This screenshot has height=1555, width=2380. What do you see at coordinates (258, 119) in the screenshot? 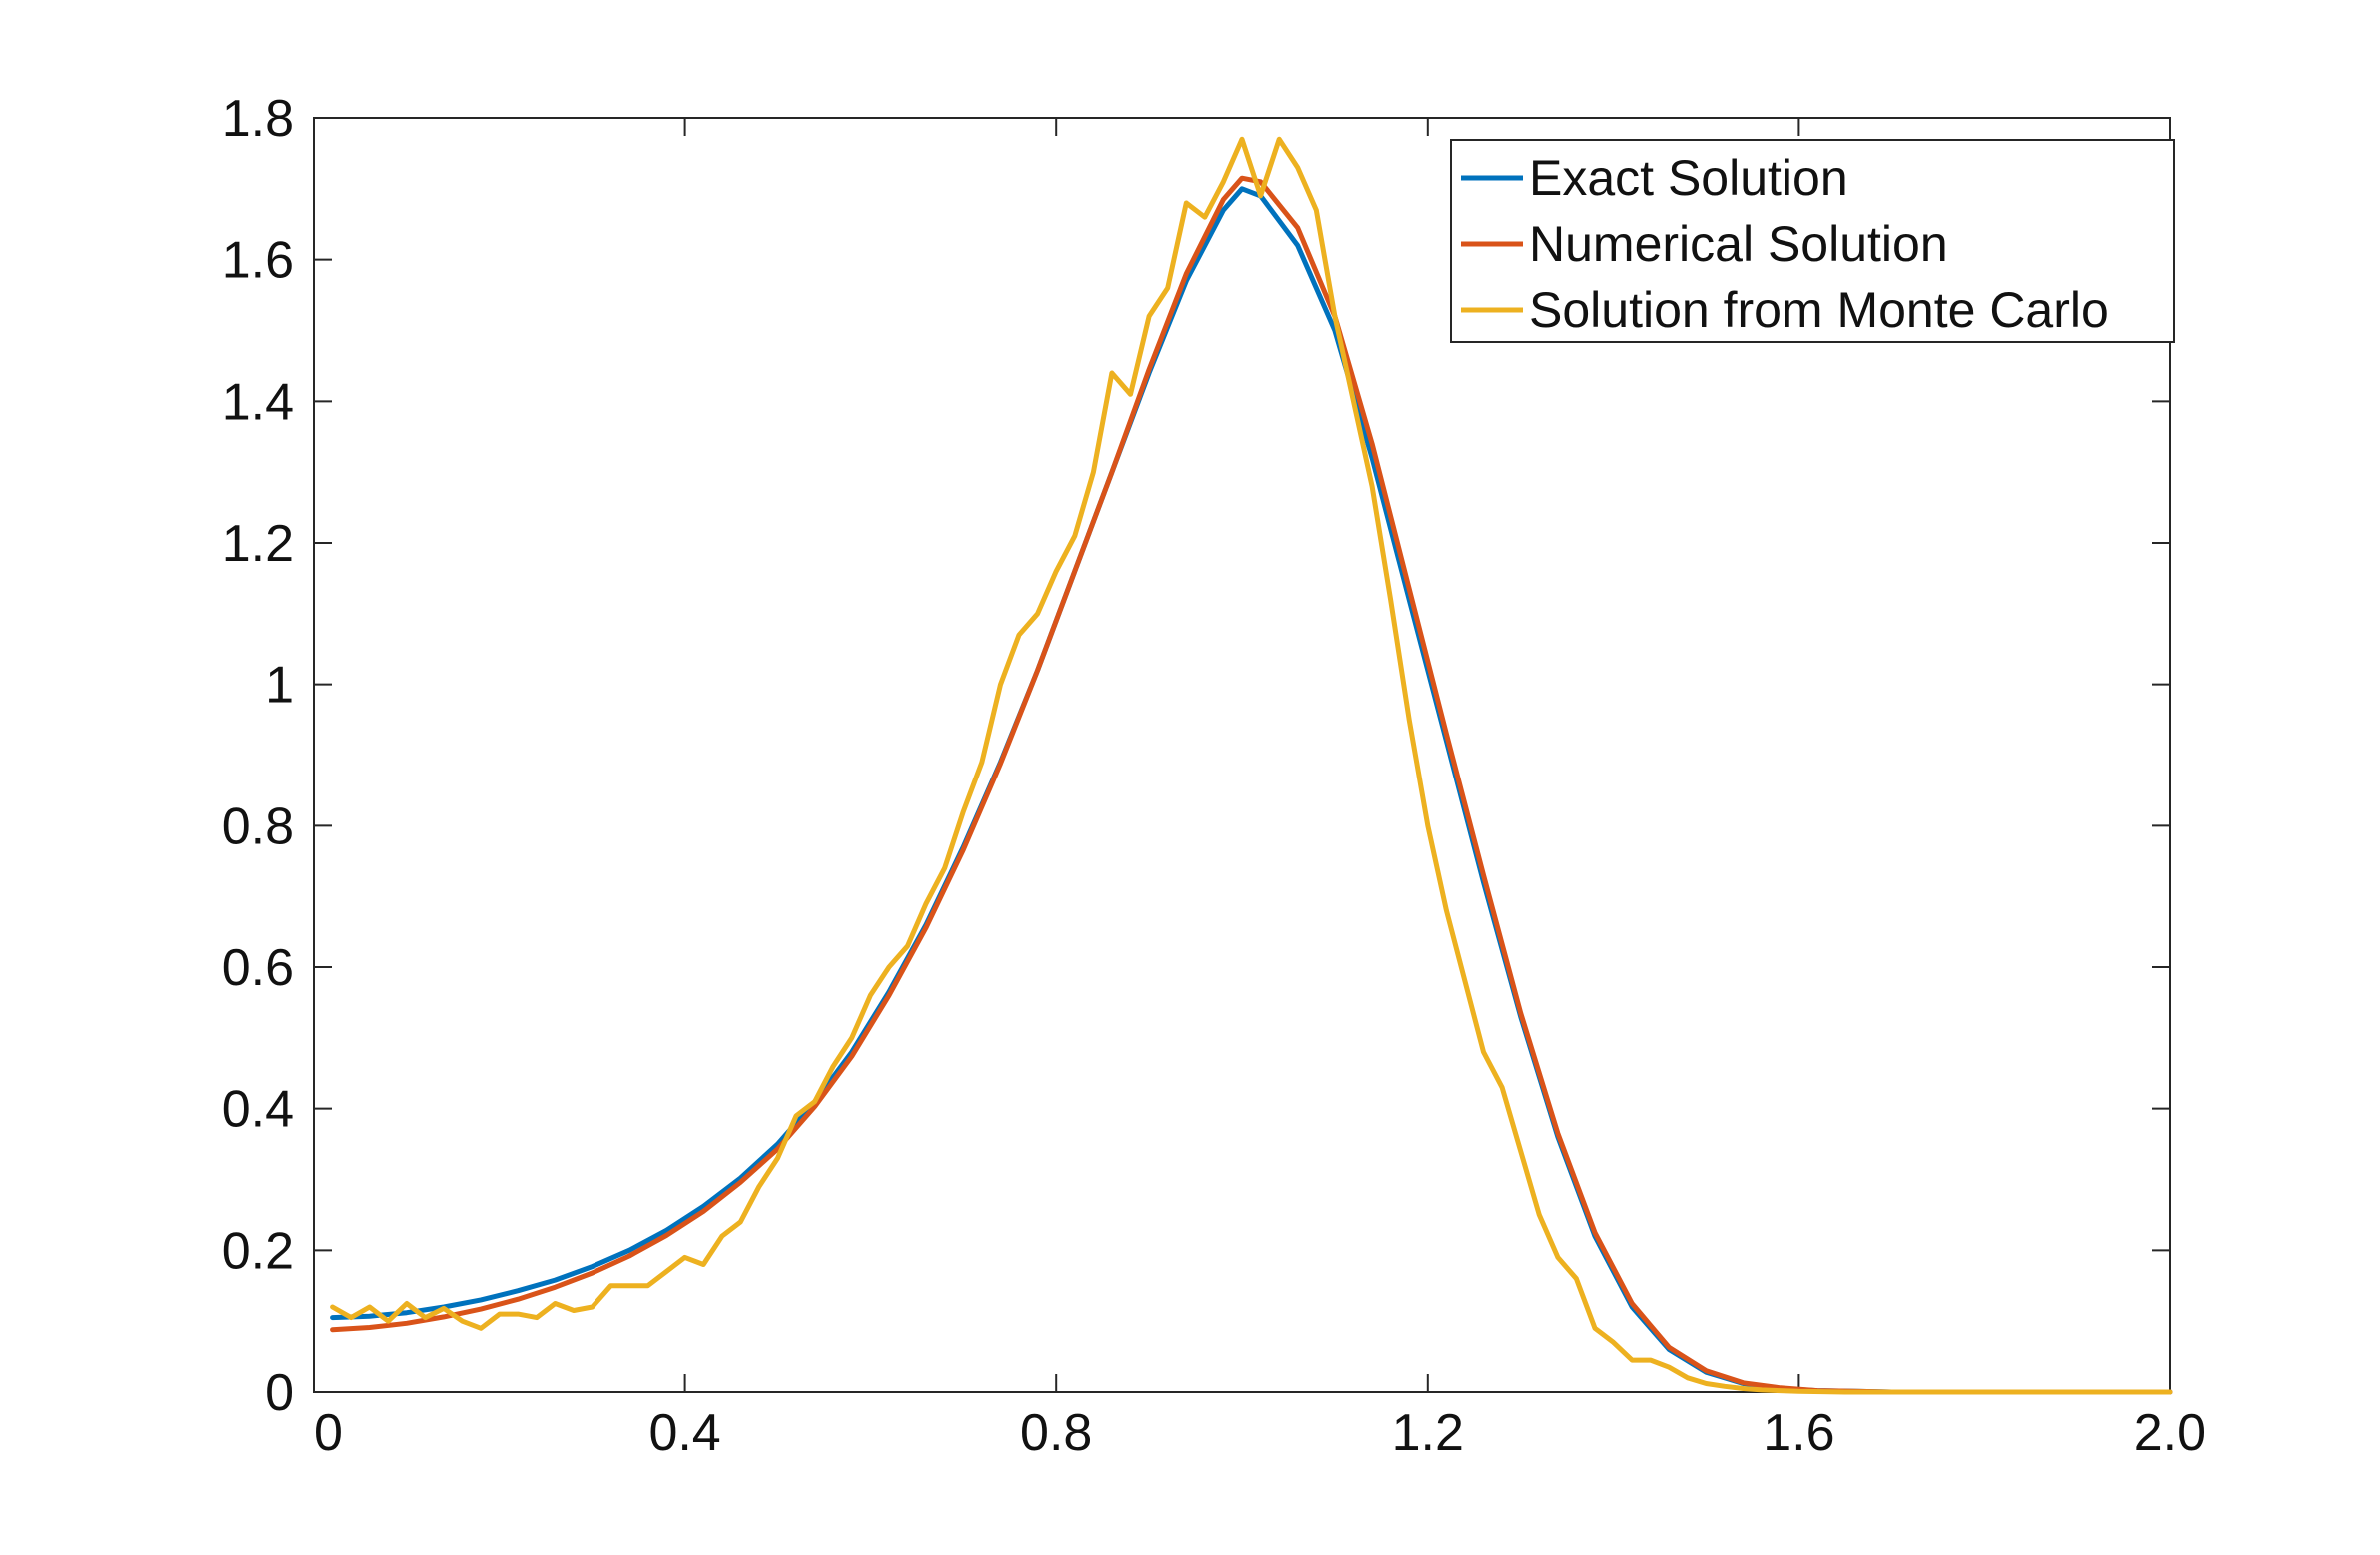
I see `y-tick-label: 1.8` at bounding box center [258, 119].